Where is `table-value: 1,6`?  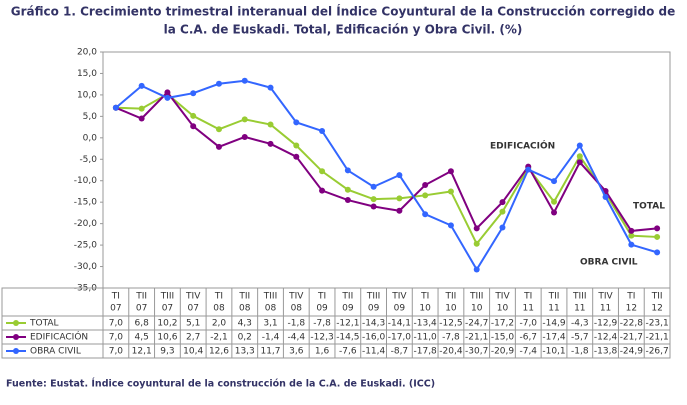
table-value: 1,6 is located at coordinates (322, 352).